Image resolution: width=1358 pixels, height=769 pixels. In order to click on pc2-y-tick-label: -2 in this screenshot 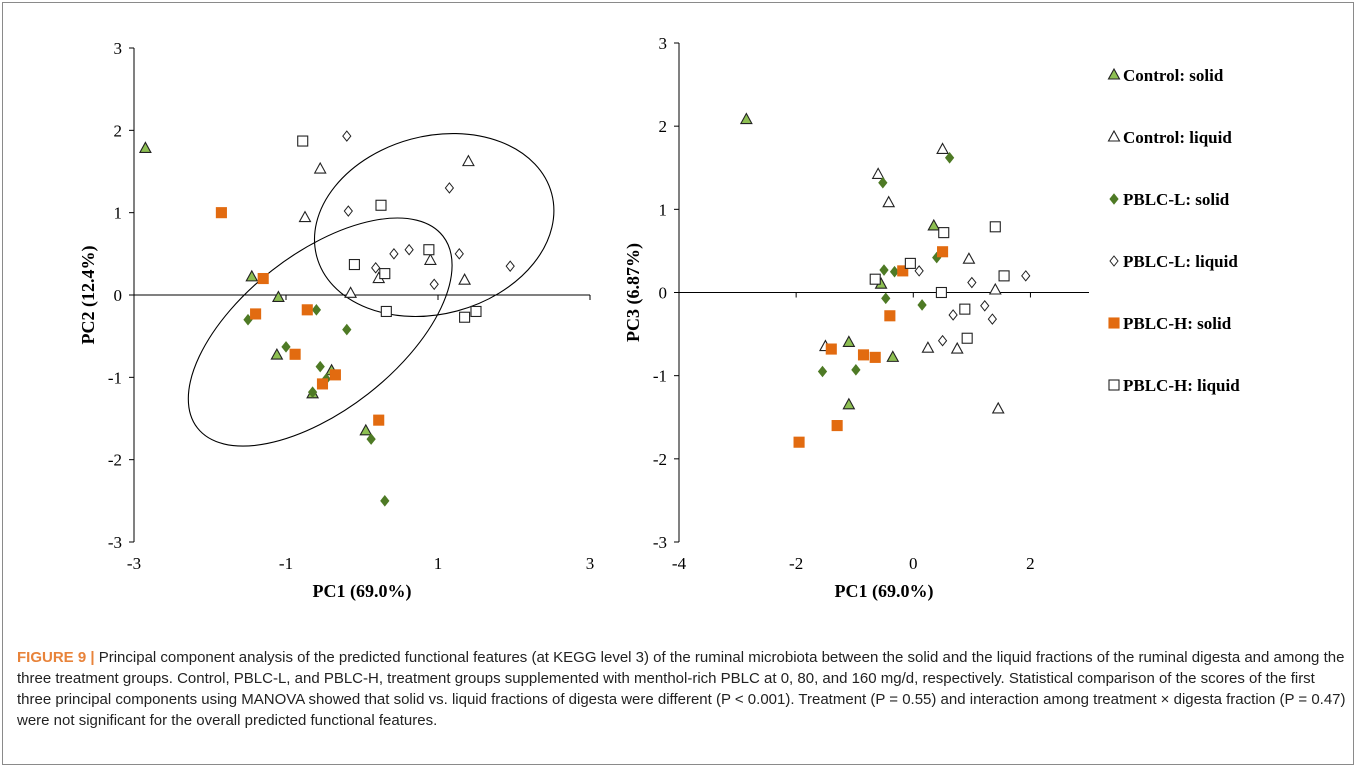, I will do `click(115, 460)`.